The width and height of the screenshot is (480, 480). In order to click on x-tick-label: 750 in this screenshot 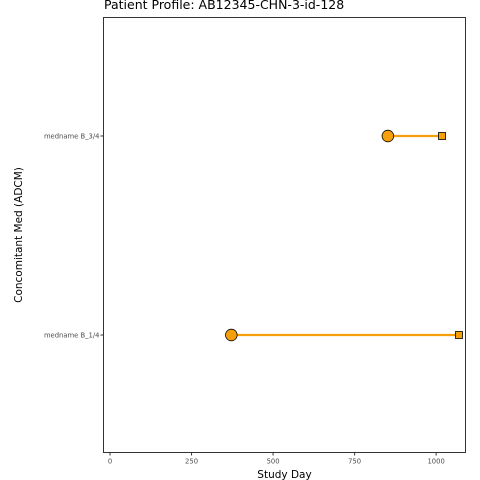, I will do `click(354, 462)`.